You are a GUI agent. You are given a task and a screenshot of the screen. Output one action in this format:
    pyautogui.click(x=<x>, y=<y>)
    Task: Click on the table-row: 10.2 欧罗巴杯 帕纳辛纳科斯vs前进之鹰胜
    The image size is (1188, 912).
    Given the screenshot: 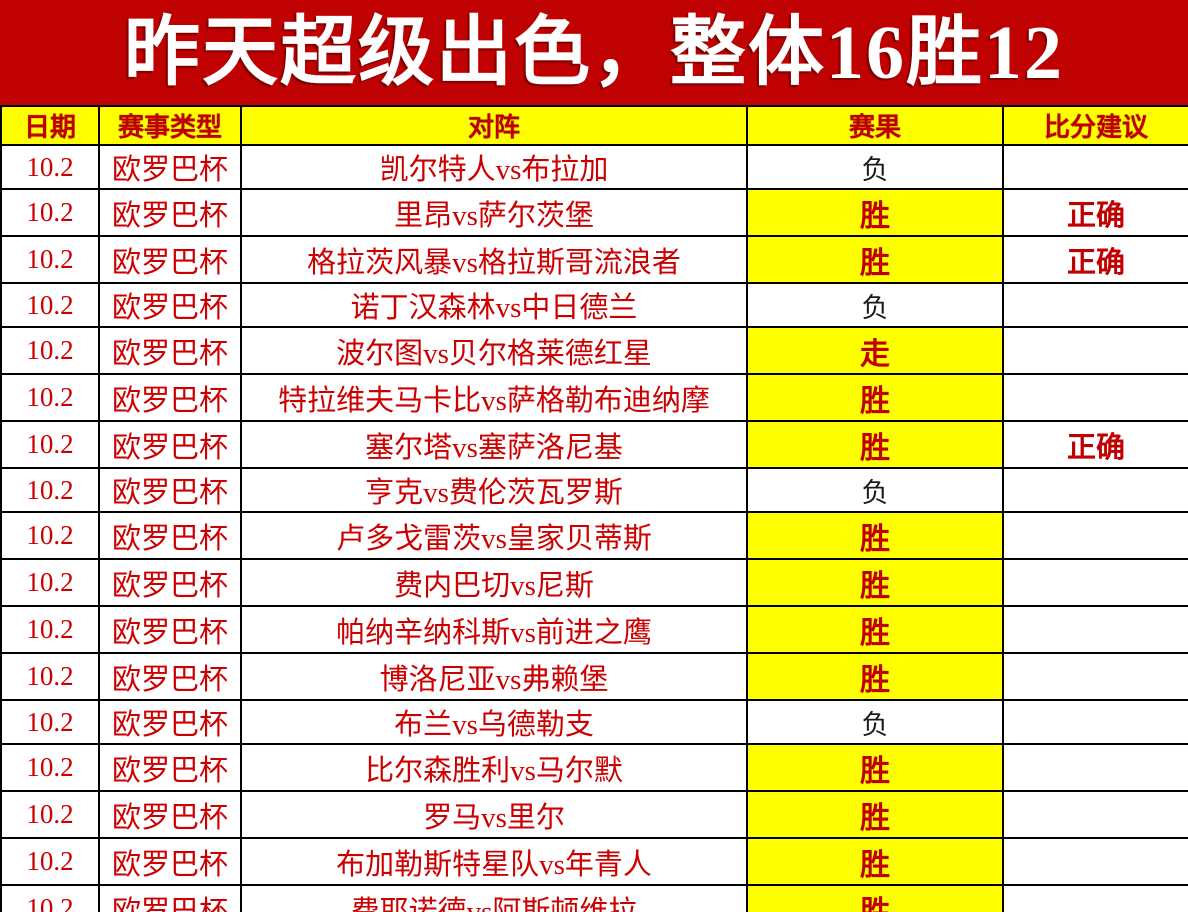 What is the action you would take?
    pyautogui.click(x=594, y=629)
    